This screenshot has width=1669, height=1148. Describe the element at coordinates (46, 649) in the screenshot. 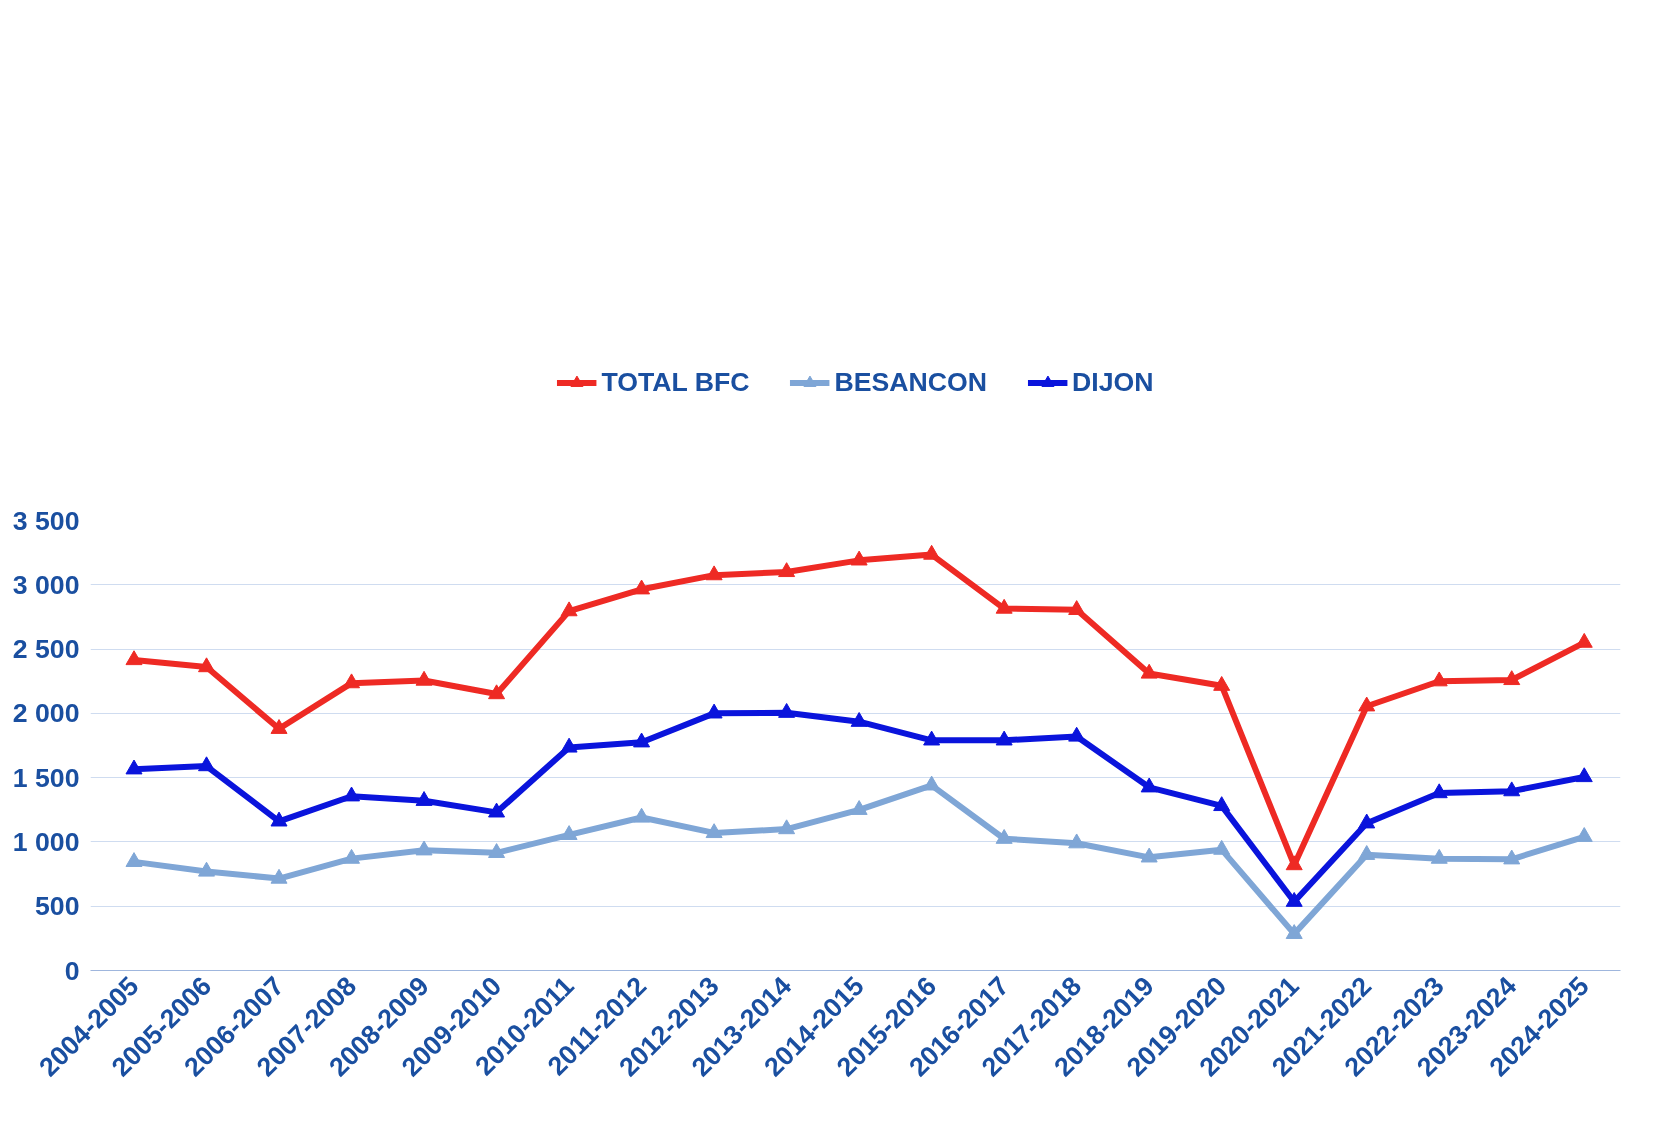

I see `y-tick-label: 2 500` at that location.